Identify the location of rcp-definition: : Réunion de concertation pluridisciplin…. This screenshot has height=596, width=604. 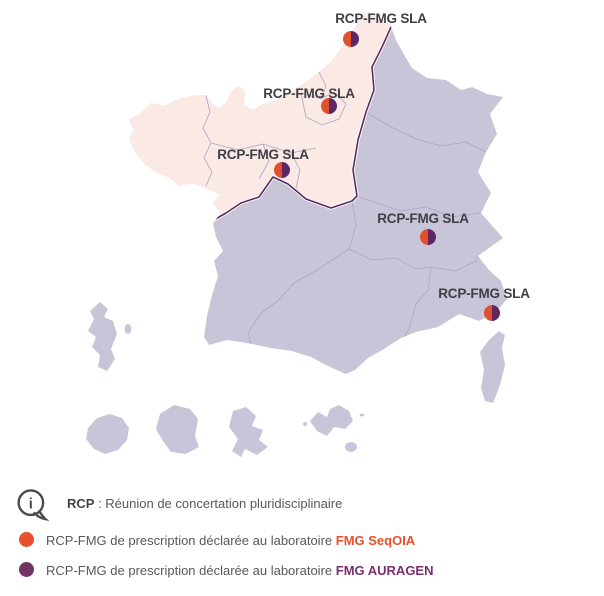
(218, 503).